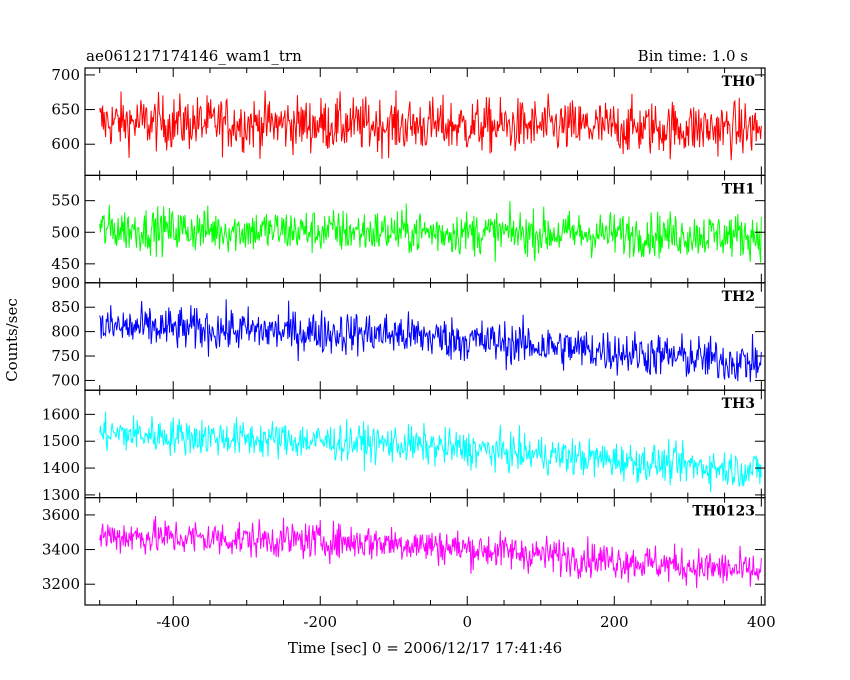  I want to click on panel-th0123: 3200 3400 3600 TH0123, so click(404, 551).